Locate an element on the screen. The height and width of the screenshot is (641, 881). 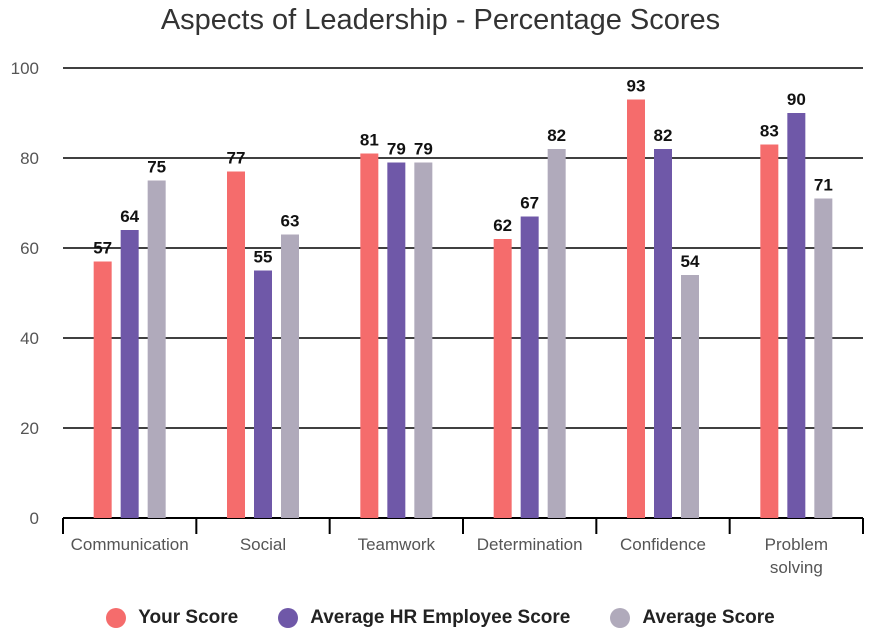
legend-label: Average HR Employee Score is located at coordinates (440, 617).